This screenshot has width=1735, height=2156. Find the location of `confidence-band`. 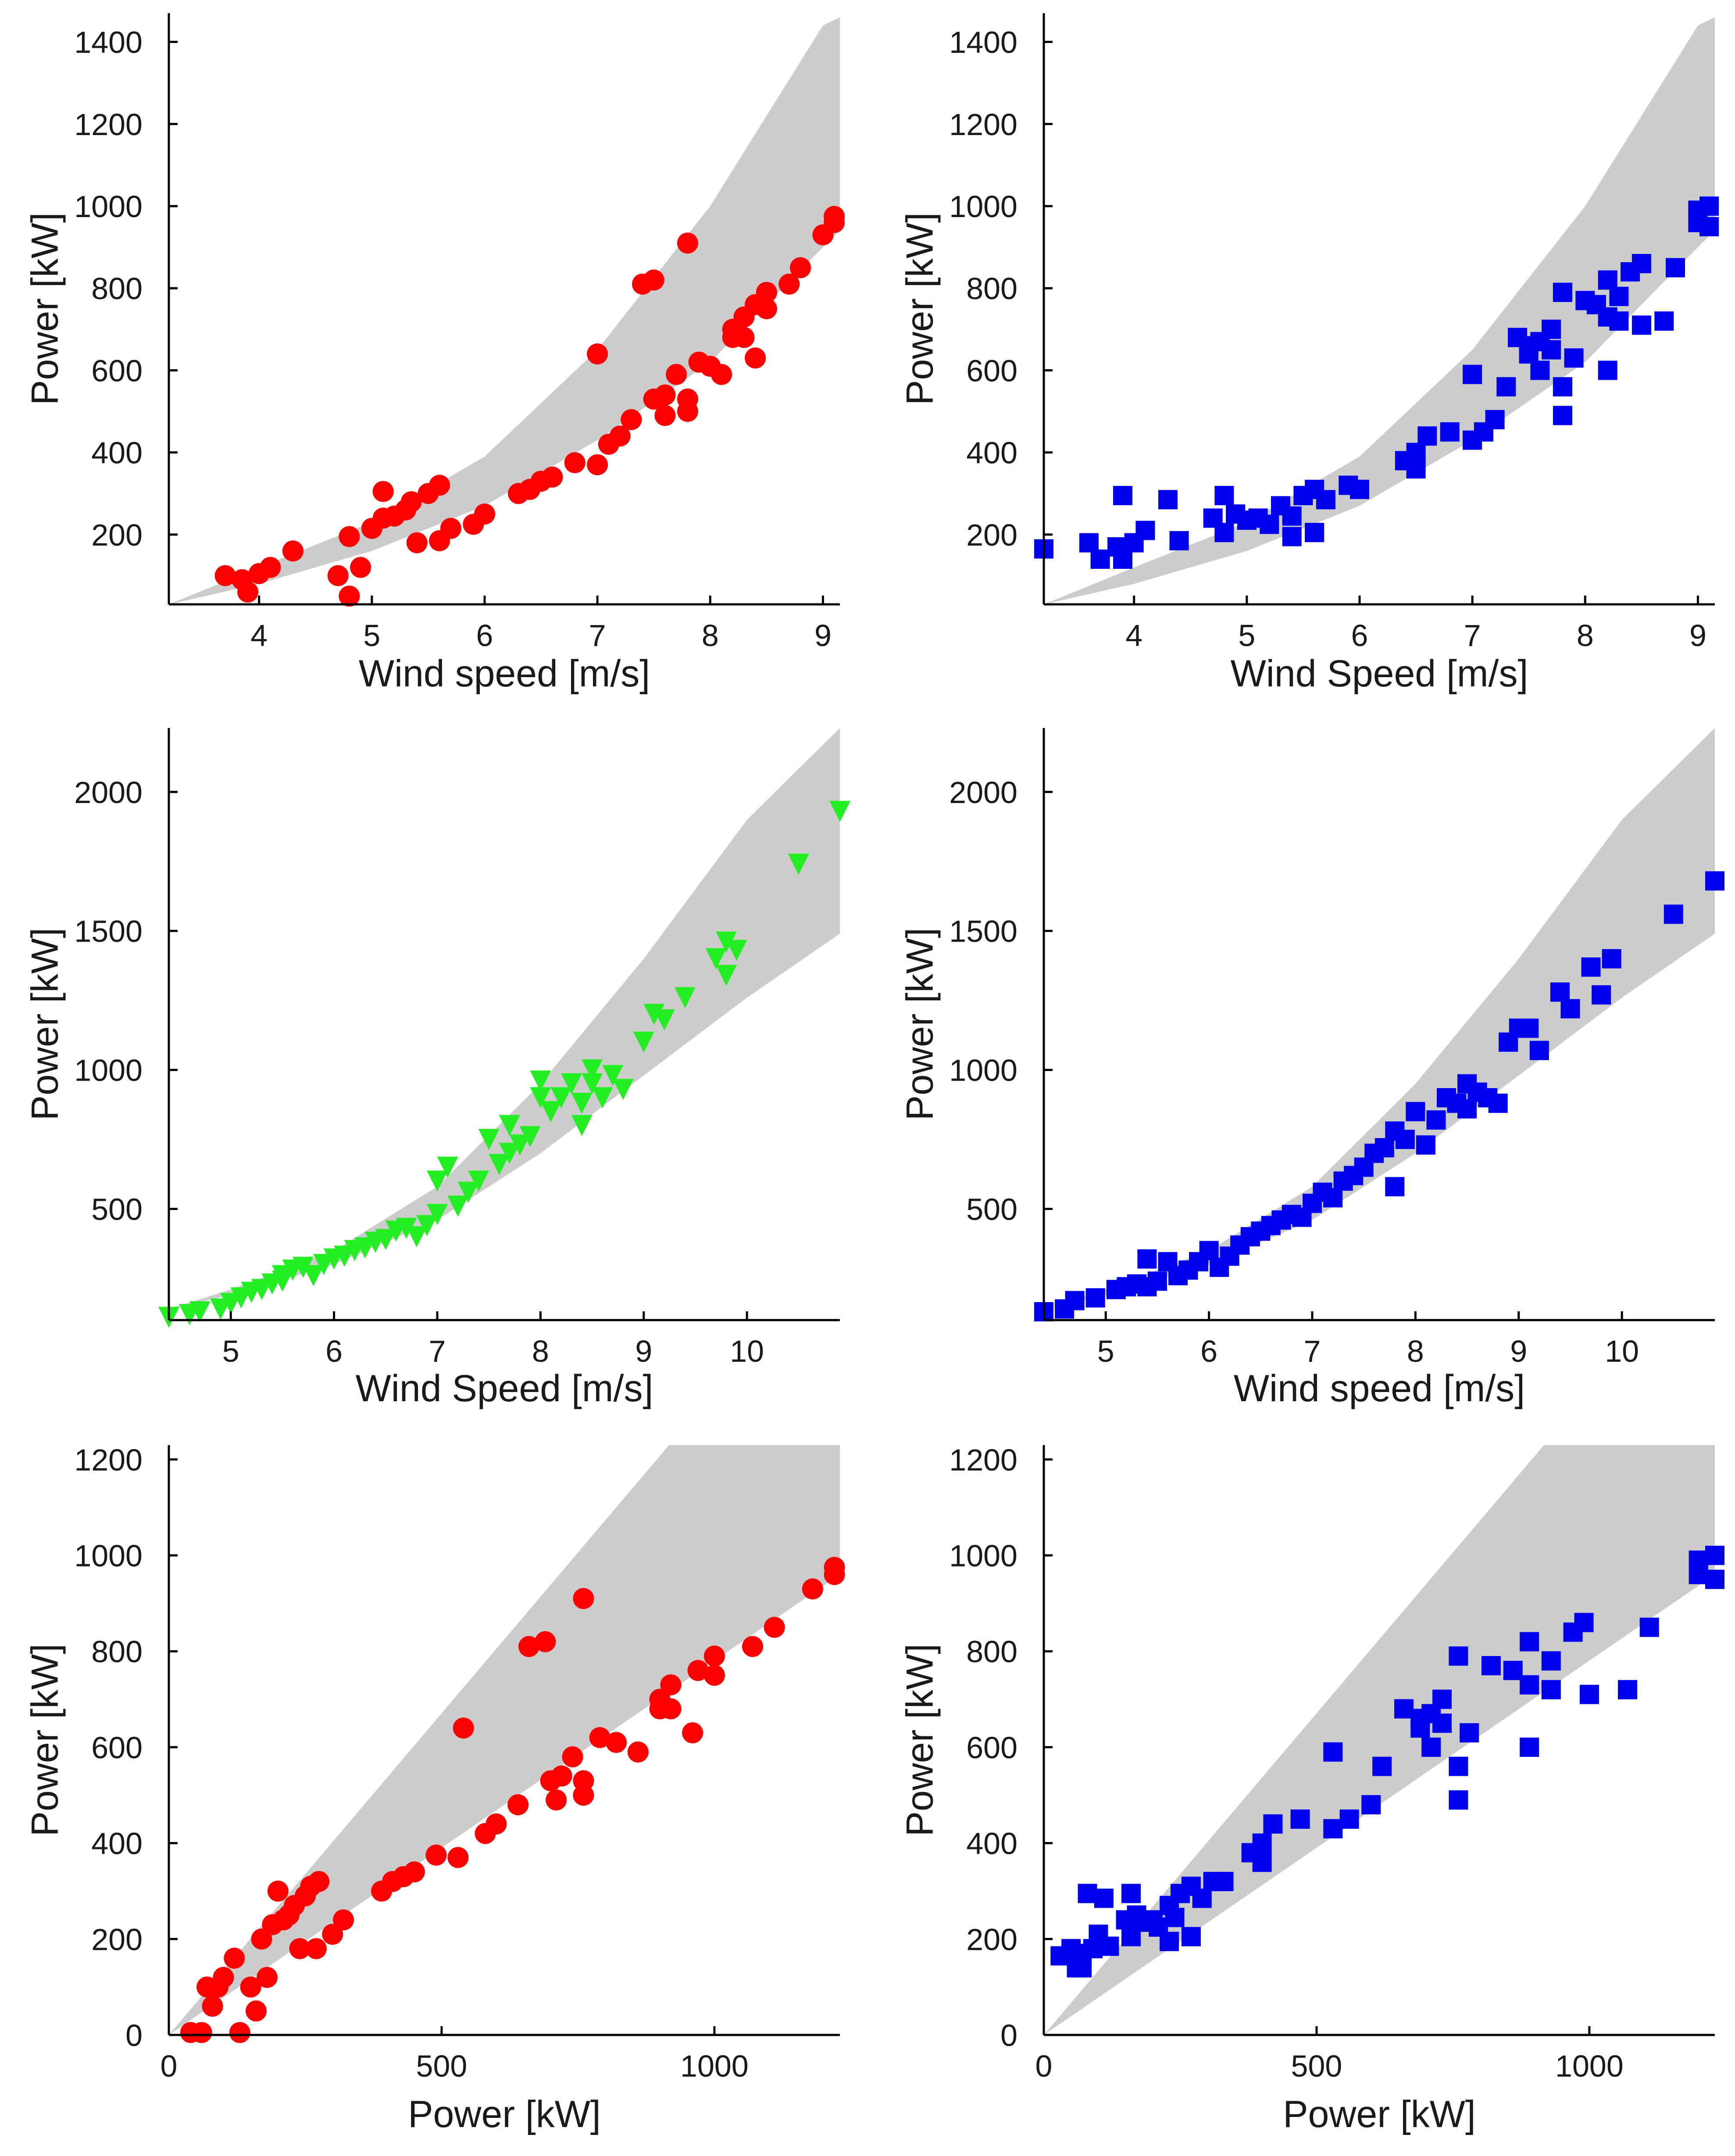

confidence-band is located at coordinates (505, 1740).